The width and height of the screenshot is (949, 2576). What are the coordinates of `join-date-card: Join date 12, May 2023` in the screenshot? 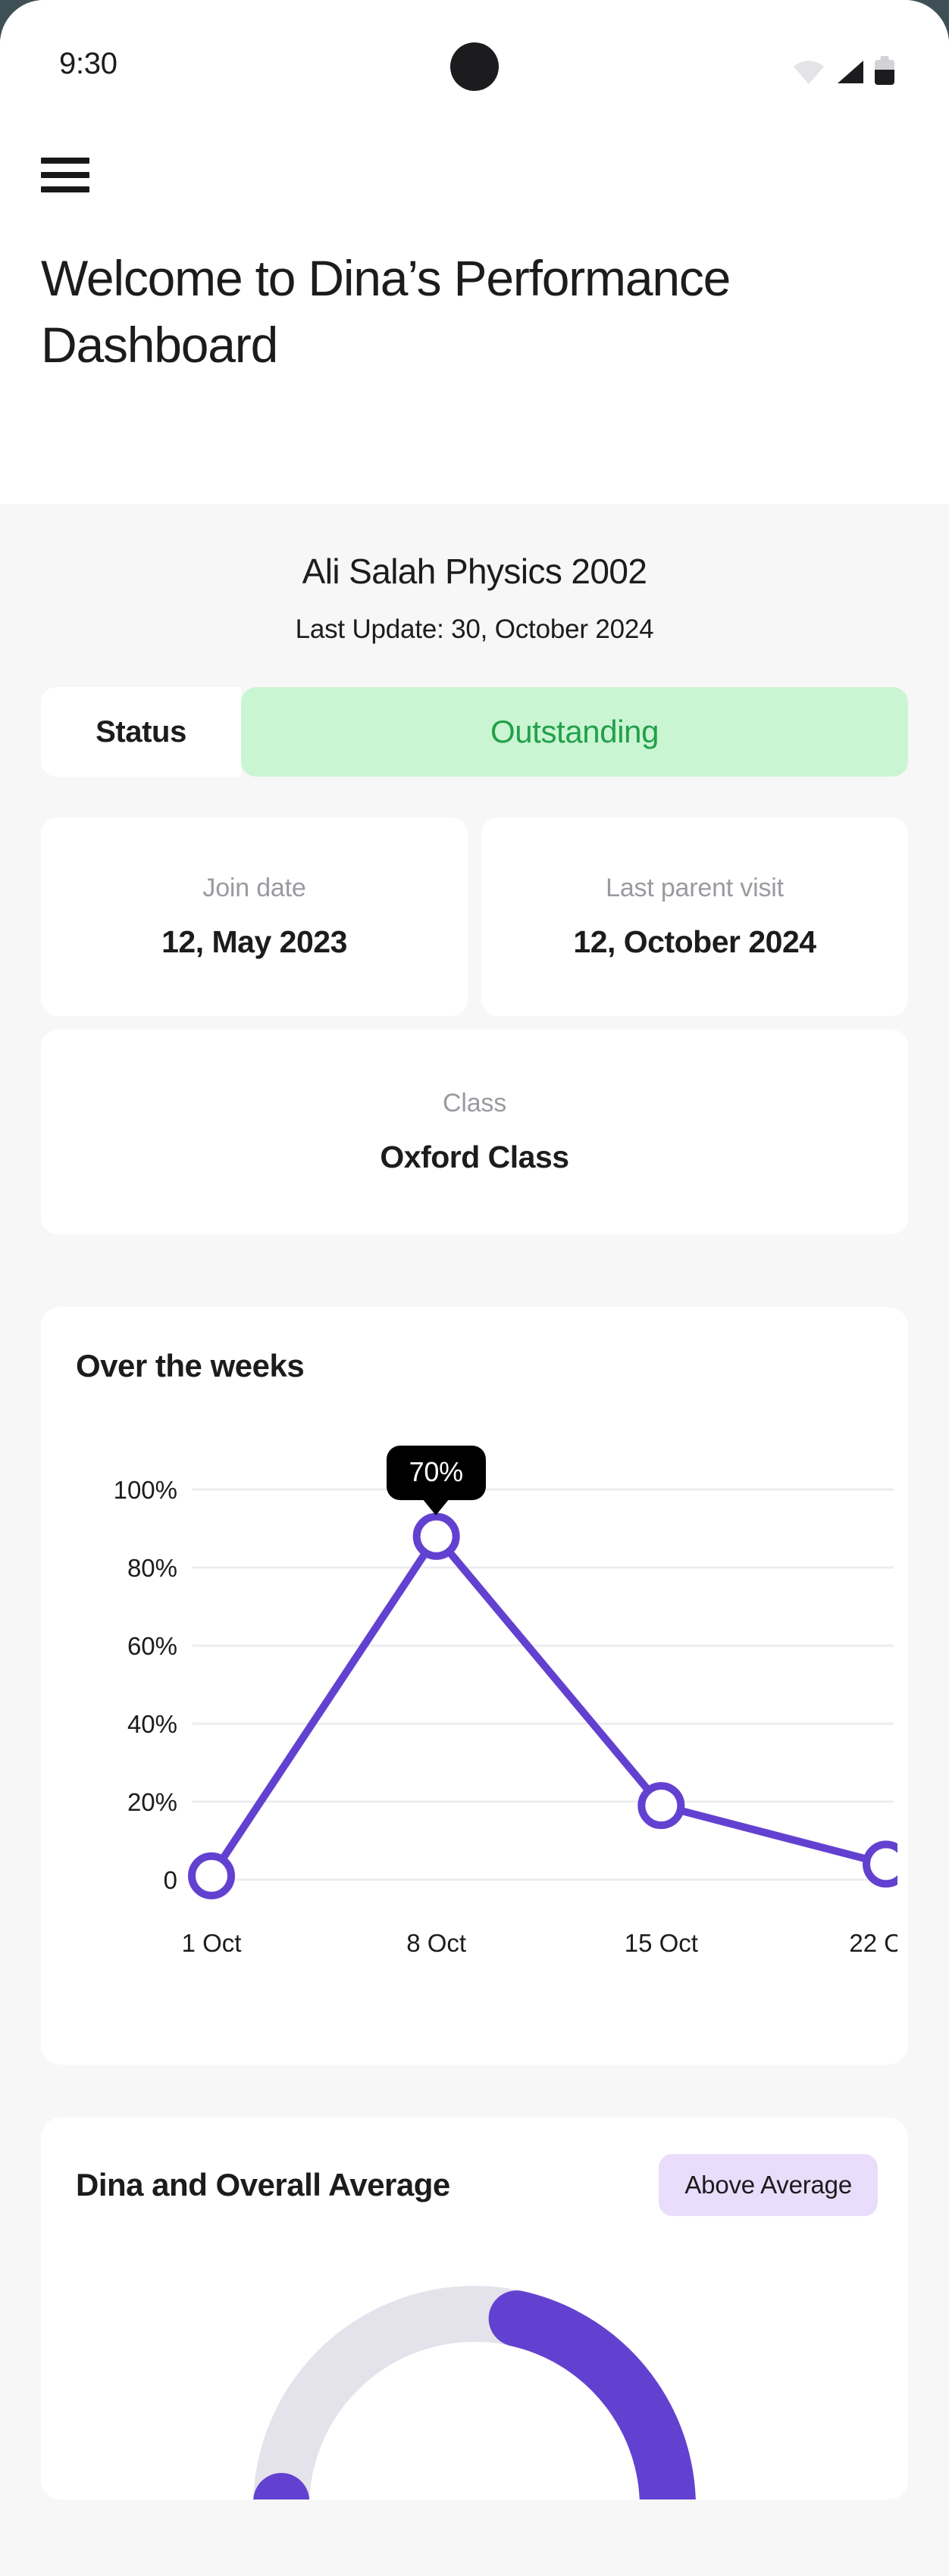 It's located at (255, 917).